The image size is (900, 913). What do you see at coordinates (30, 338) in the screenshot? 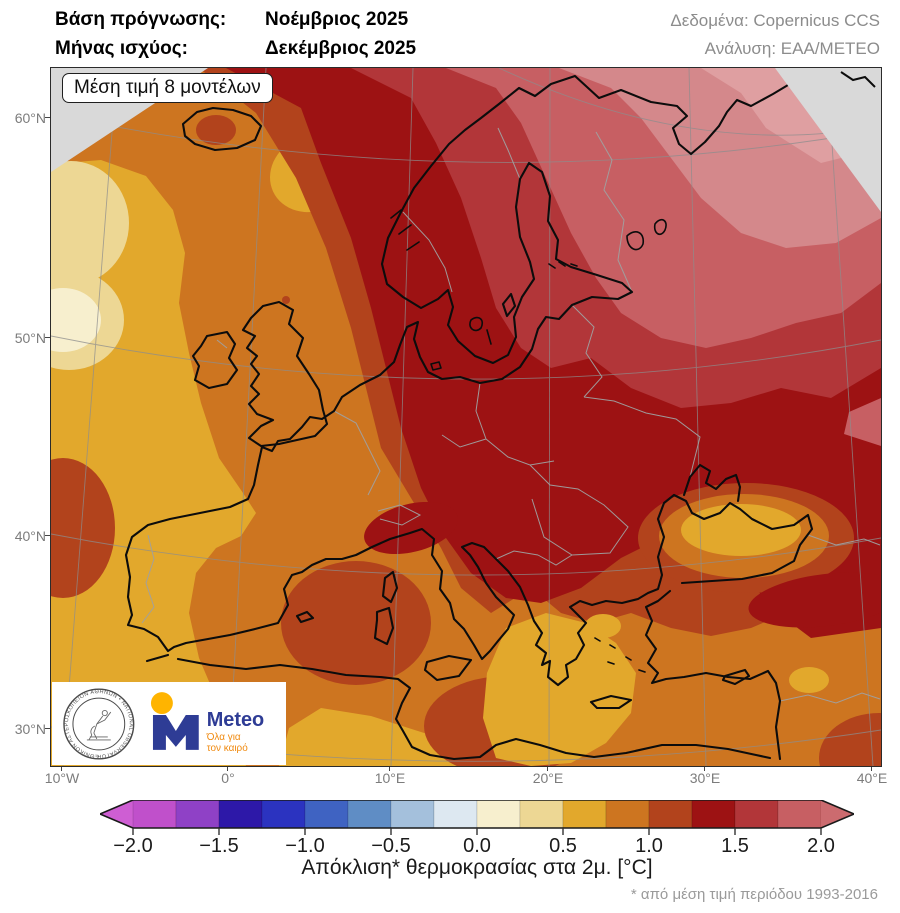
I see `lat-label-50n: 50°N` at bounding box center [30, 338].